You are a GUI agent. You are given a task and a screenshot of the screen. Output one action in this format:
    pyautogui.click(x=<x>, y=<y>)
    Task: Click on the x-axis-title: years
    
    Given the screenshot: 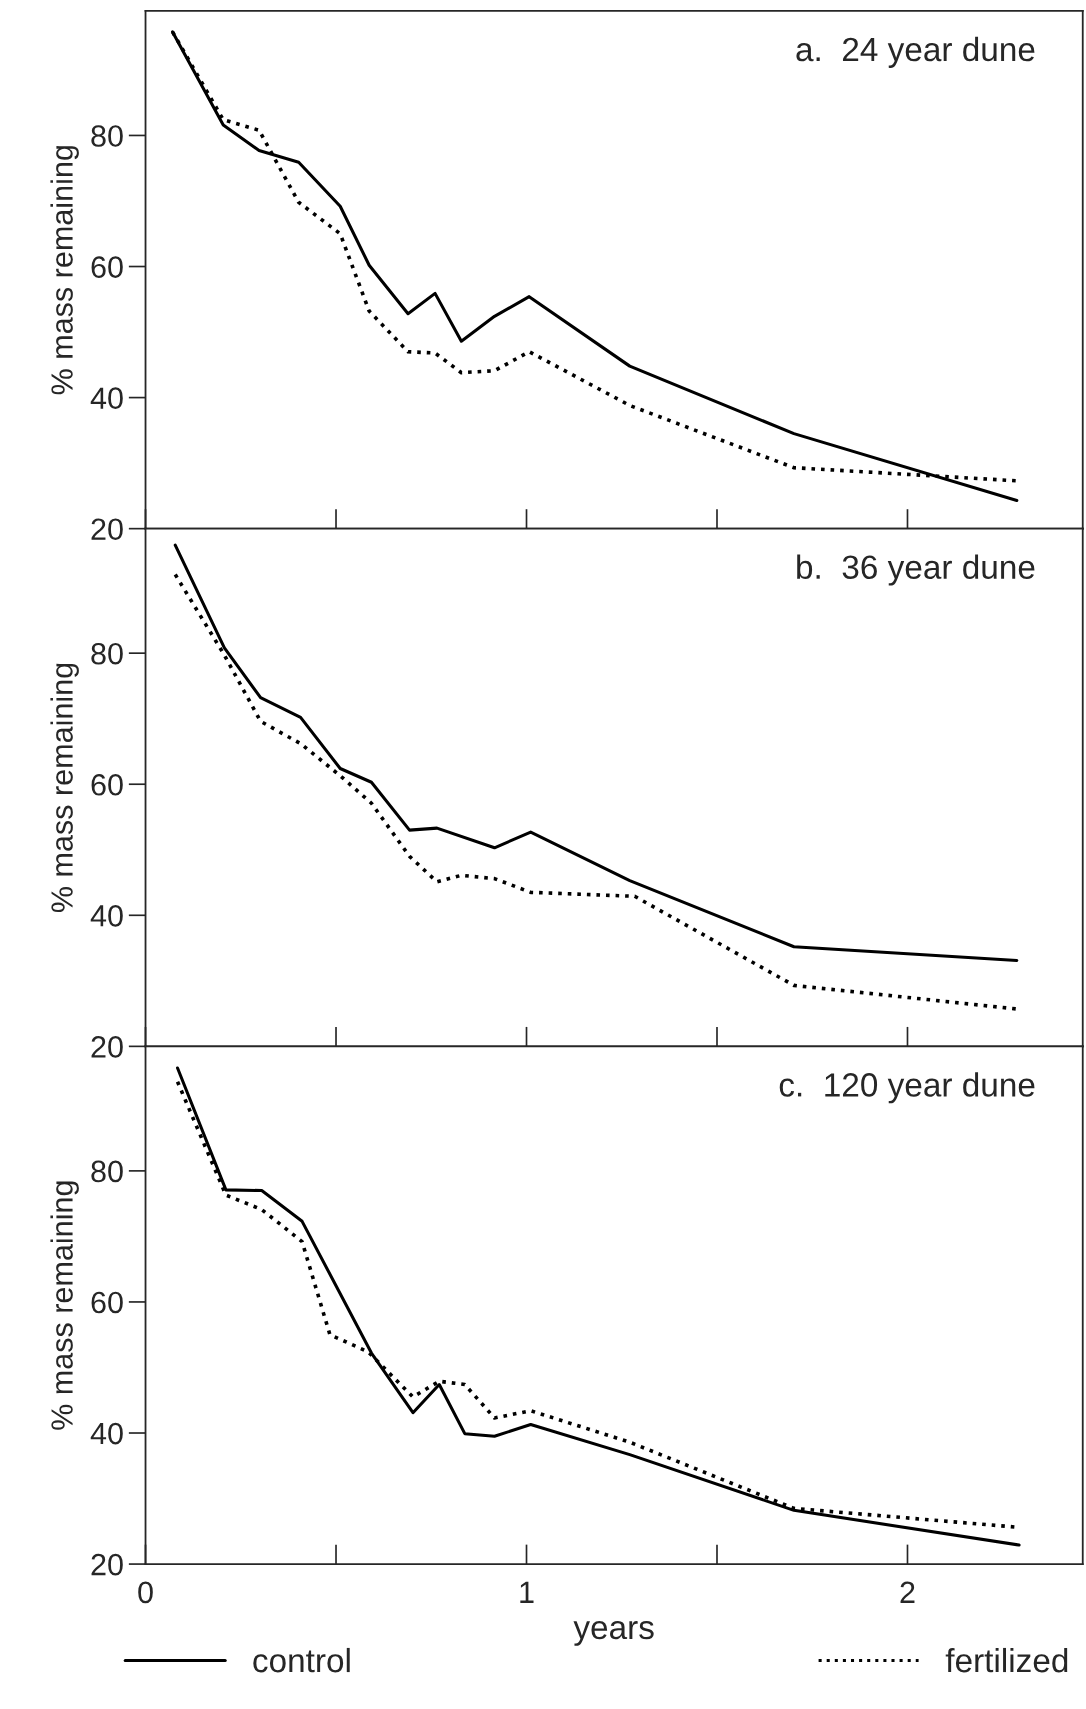 What is the action you would take?
    pyautogui.click(x=613, y=1633)
    